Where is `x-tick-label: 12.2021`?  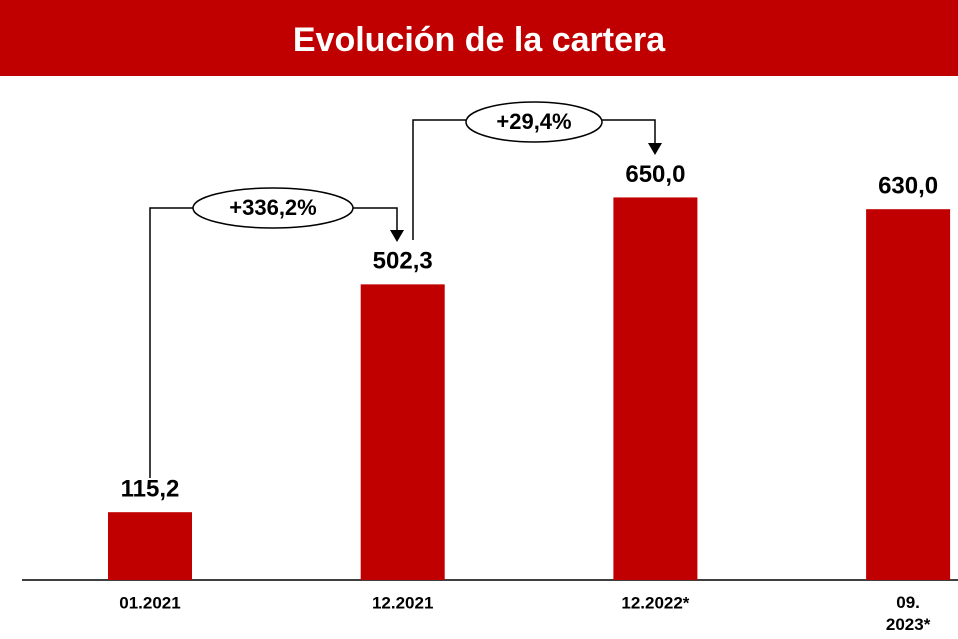
x-tick-label: 12.2021 is located at coordinates (402, 602).